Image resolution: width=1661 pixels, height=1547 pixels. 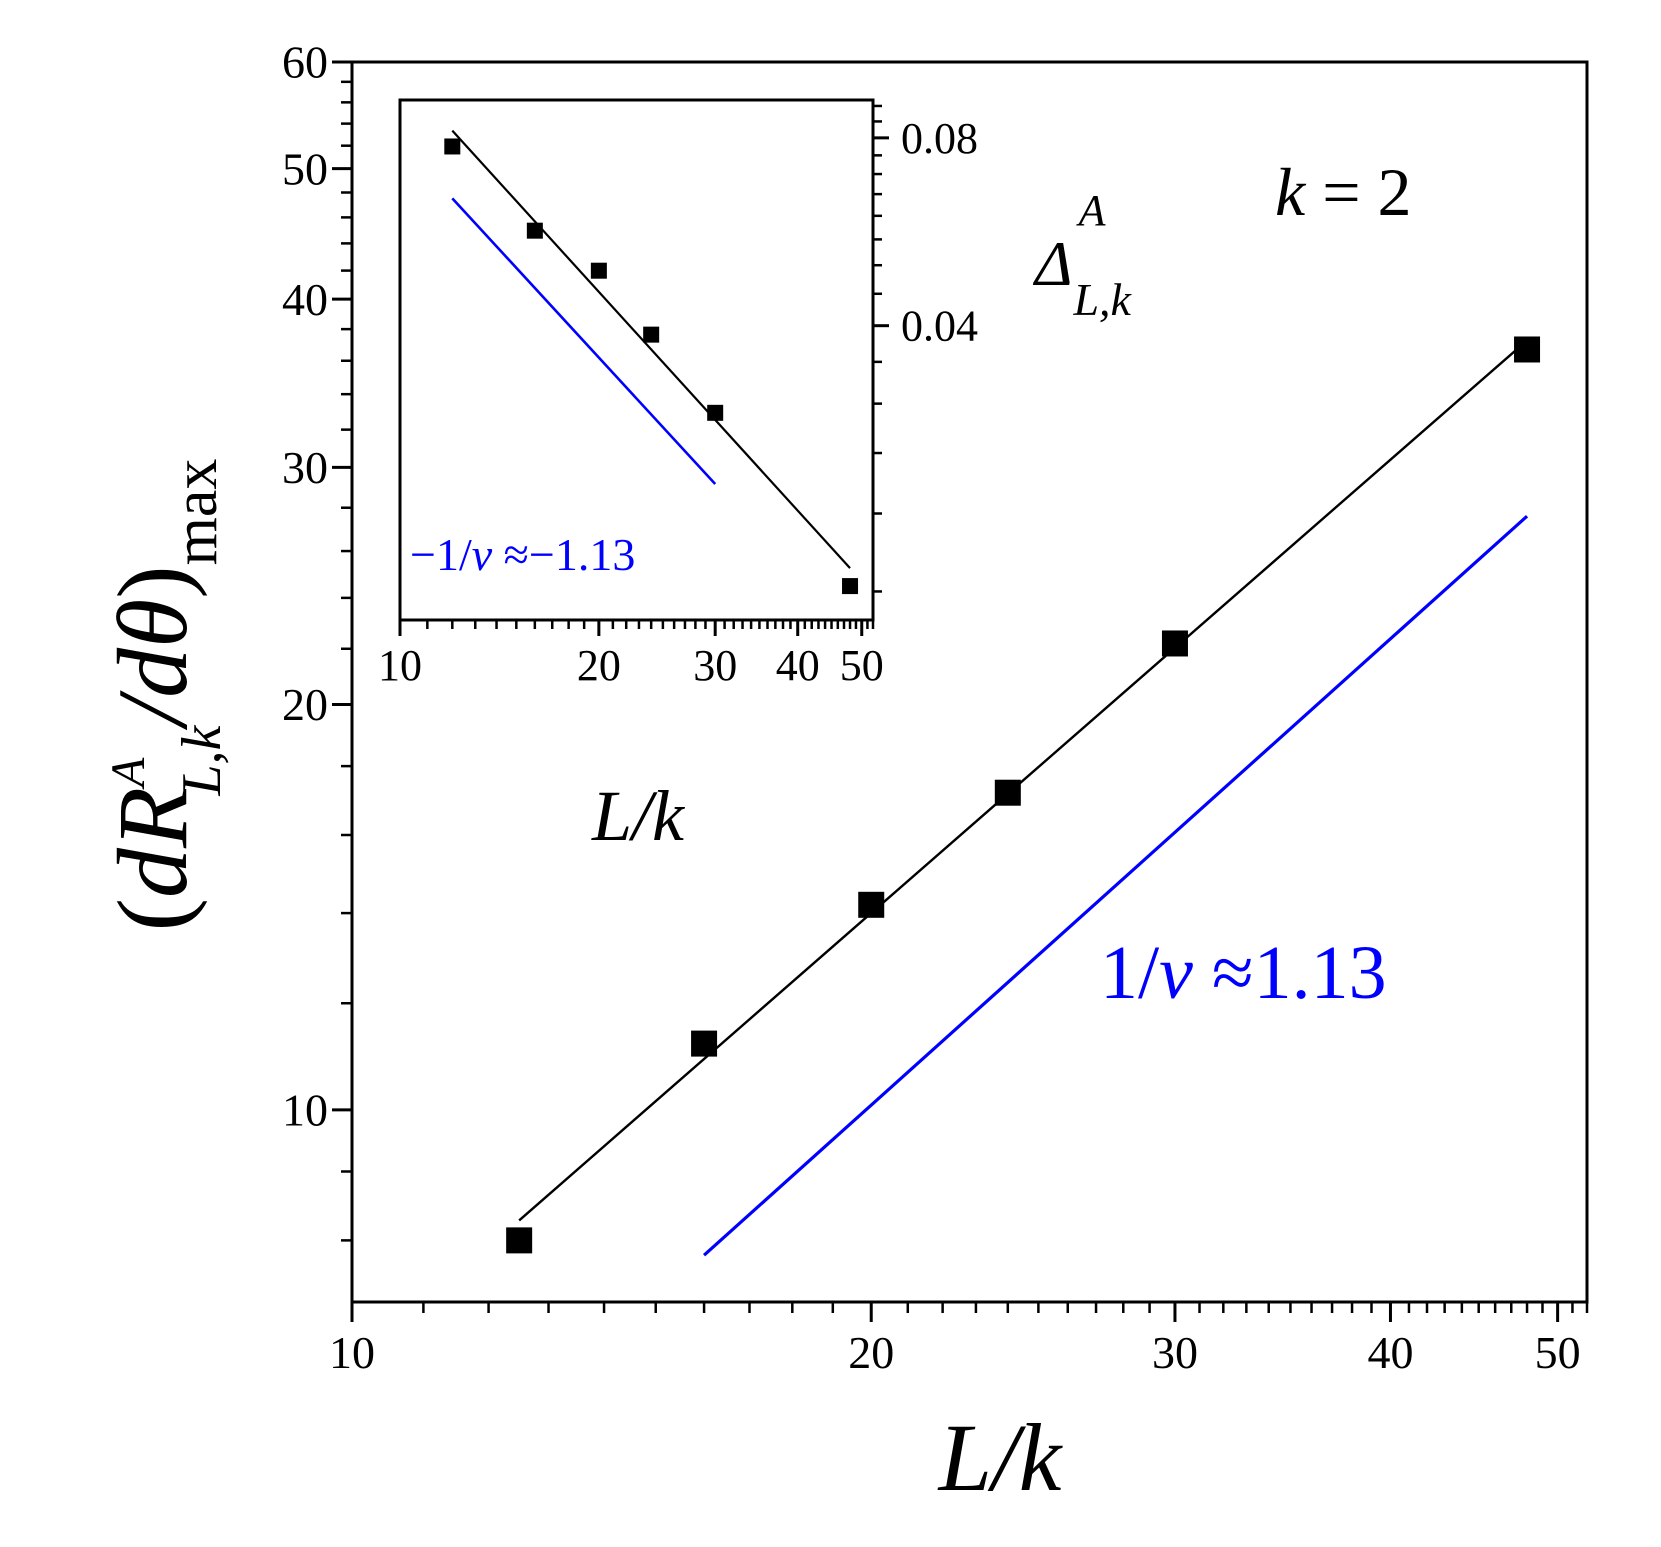 What do you see at coordinates (165, 695) in the screenshot?
I see `main-y-axis-label: (dRA L,k/dθ)max` at bounding box center [165, 695].